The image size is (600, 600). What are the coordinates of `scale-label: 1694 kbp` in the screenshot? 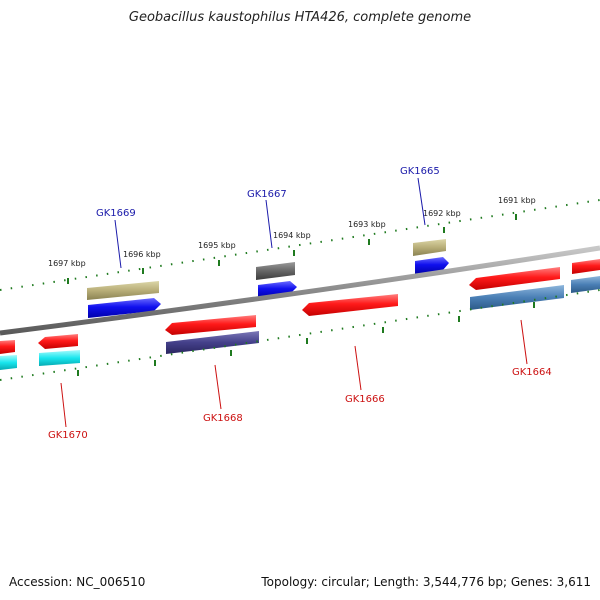 It's located at (292, 235).